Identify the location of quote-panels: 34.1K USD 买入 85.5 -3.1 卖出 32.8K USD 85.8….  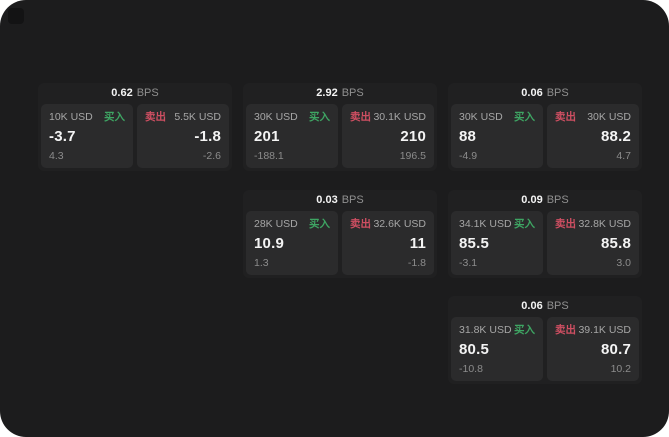
(545, 243).